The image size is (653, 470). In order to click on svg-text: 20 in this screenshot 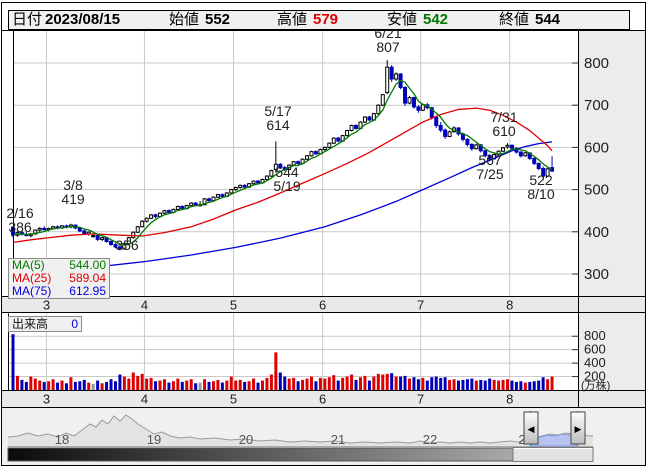, I will do `click(246, 439)`.